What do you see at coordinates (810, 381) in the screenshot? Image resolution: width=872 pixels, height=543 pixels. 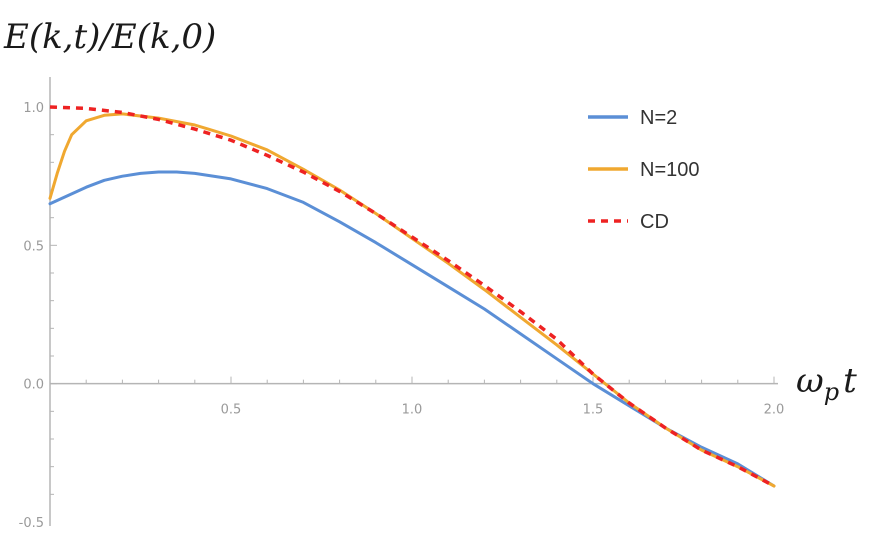 I see `x-axis-title-omega: ω` at bounding box center [810, 381].